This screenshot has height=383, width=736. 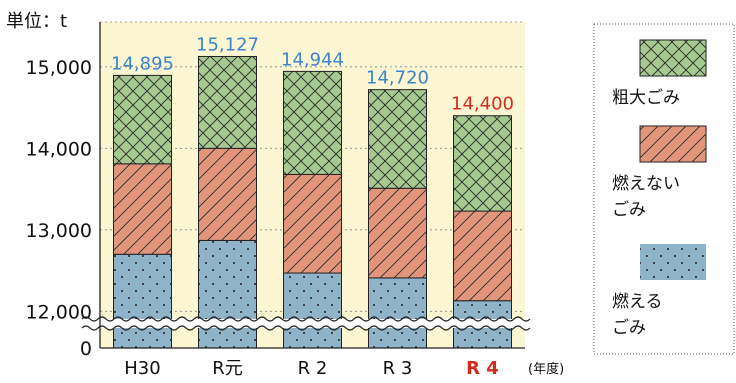 I want to click on y-tick-labels: 15,000 14,000 13,000 12,000 0, so click(x=59, y=208).